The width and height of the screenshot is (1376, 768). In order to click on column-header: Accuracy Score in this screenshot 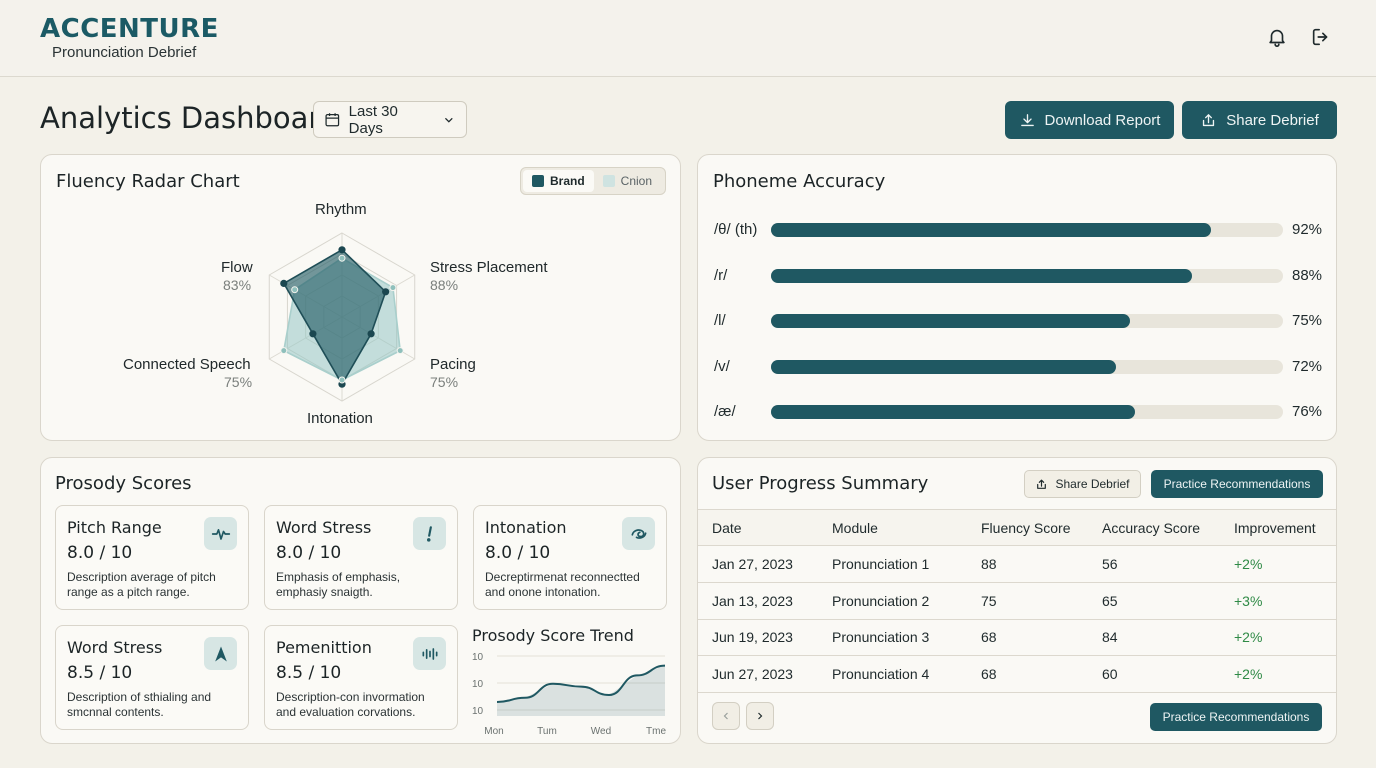, I will do `click(1151, 528)`.